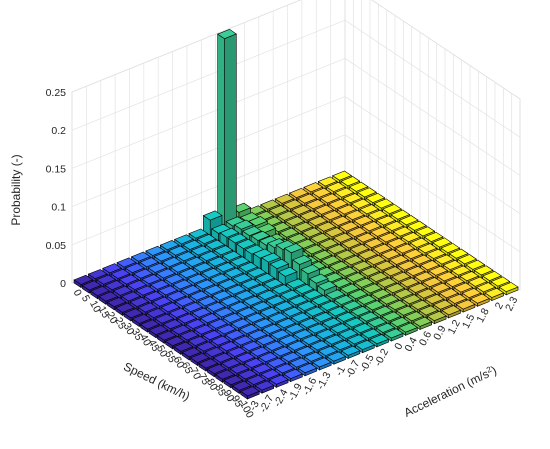  Describe the element at coordinates (187, 368) in the screenshot. I see `x-tick-label: 65` at that location.